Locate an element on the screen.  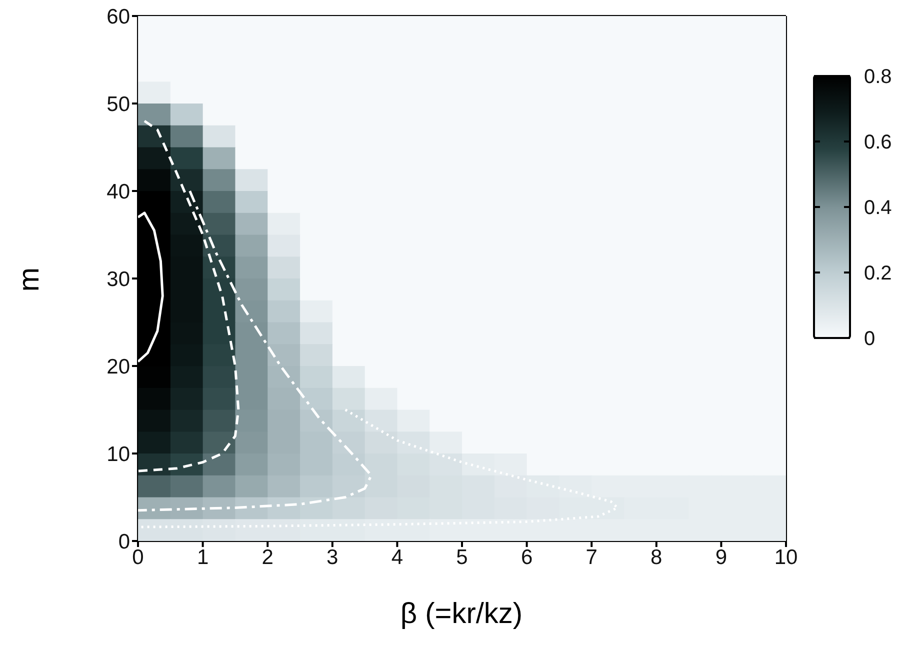
x-tick-label: 7 is located at coordinates (592, 557).